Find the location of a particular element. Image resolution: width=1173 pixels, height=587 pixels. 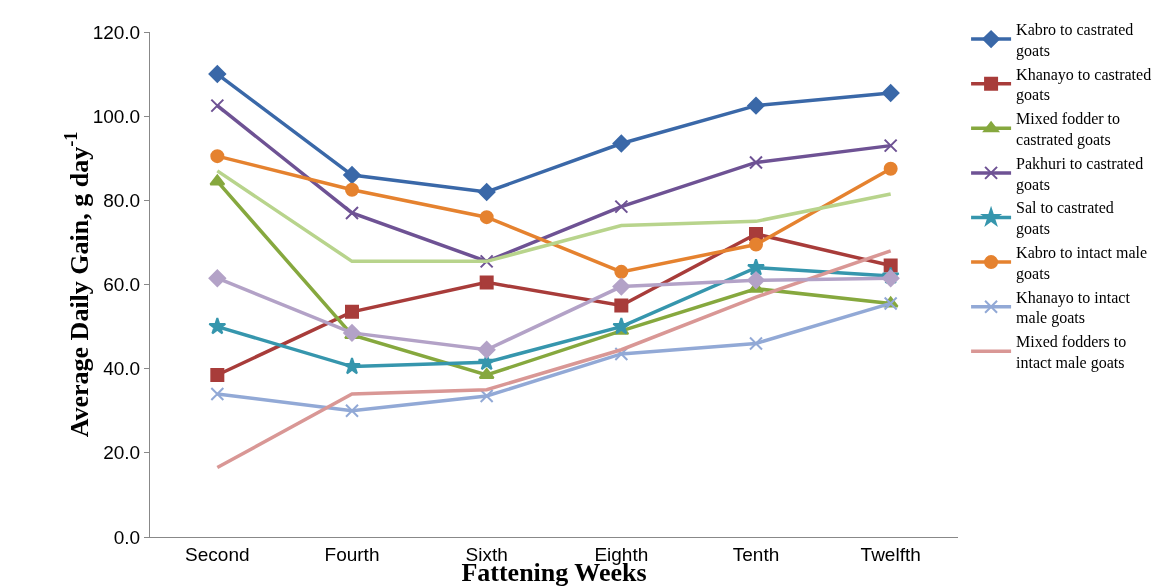

x-tick-label: Tenth is located at coordinates (756, 554).